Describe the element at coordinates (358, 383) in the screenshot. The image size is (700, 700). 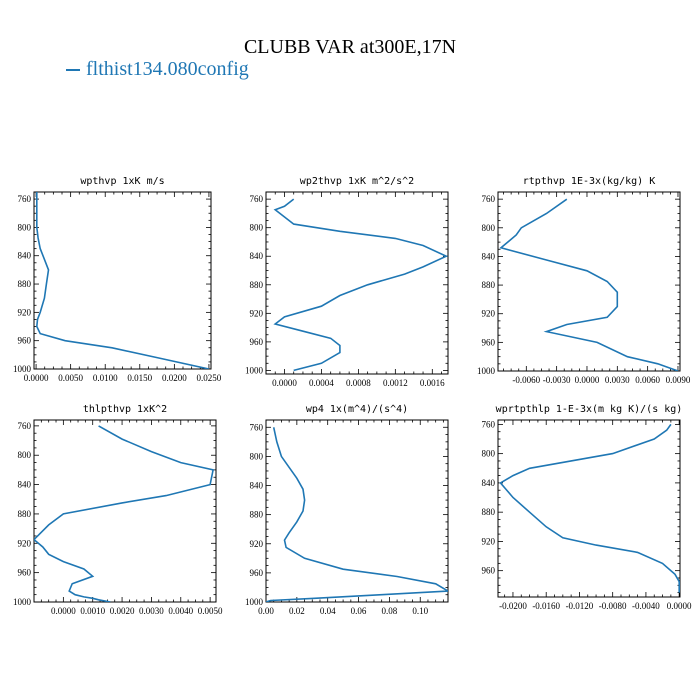
I see `x-tick-label: 0.0008` at that location.